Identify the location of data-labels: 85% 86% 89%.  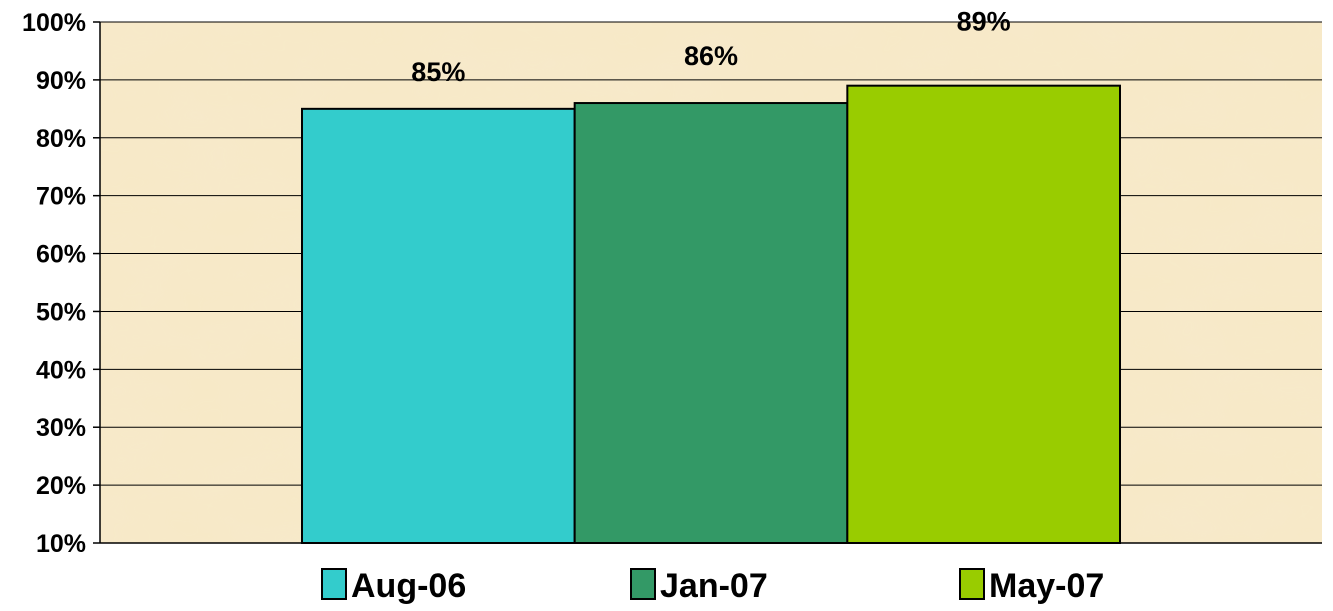
(710, 47).